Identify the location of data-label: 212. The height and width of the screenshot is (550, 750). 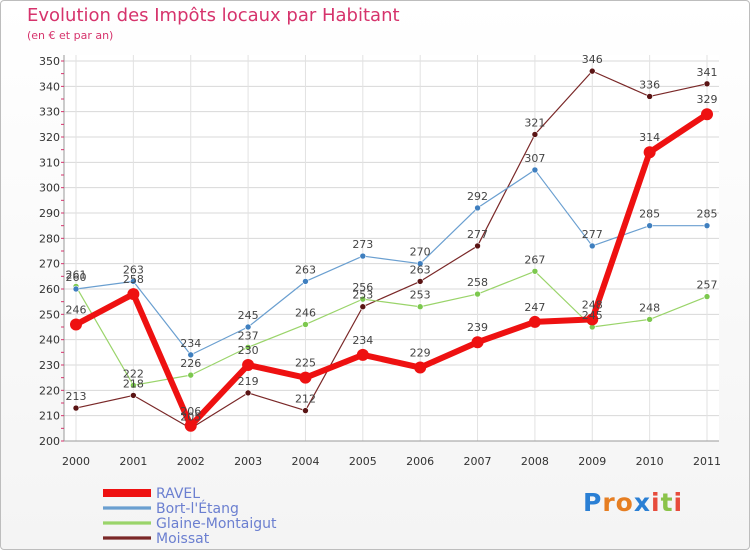
(305, 399).